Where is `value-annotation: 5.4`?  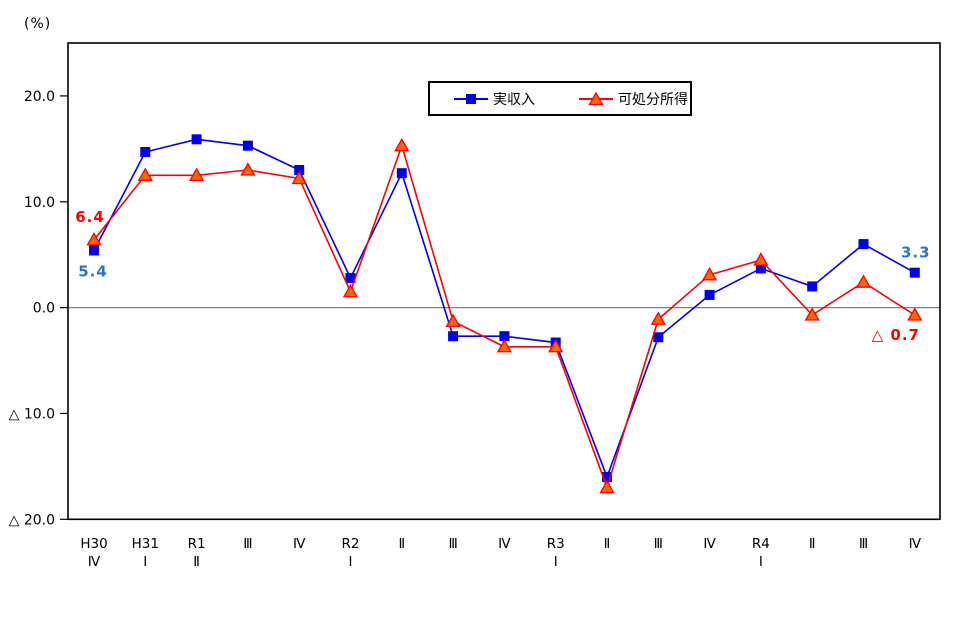
value-annotation: 5.4 is located at coordinates (93, 271).